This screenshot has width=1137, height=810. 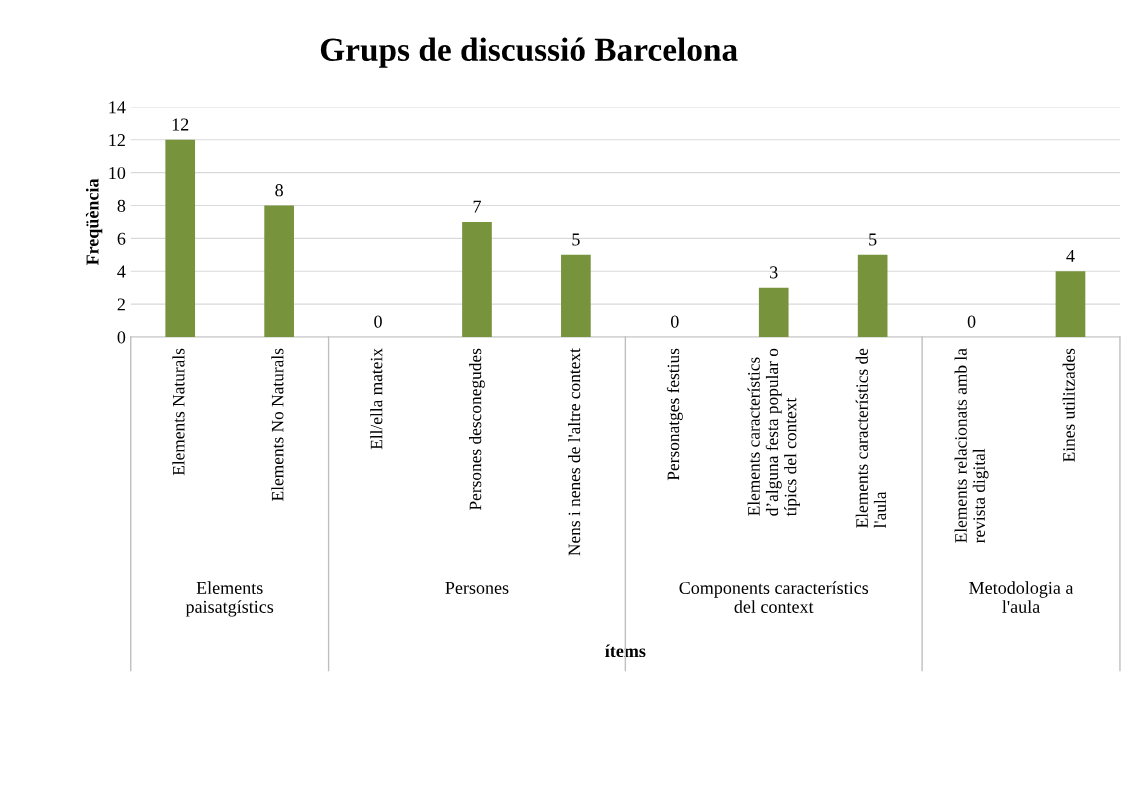 What do you see at coordinates (477, 429) in the screenshot?
I see `x-tick-label: Persones desconegudes` at bounding box center [477, 429].